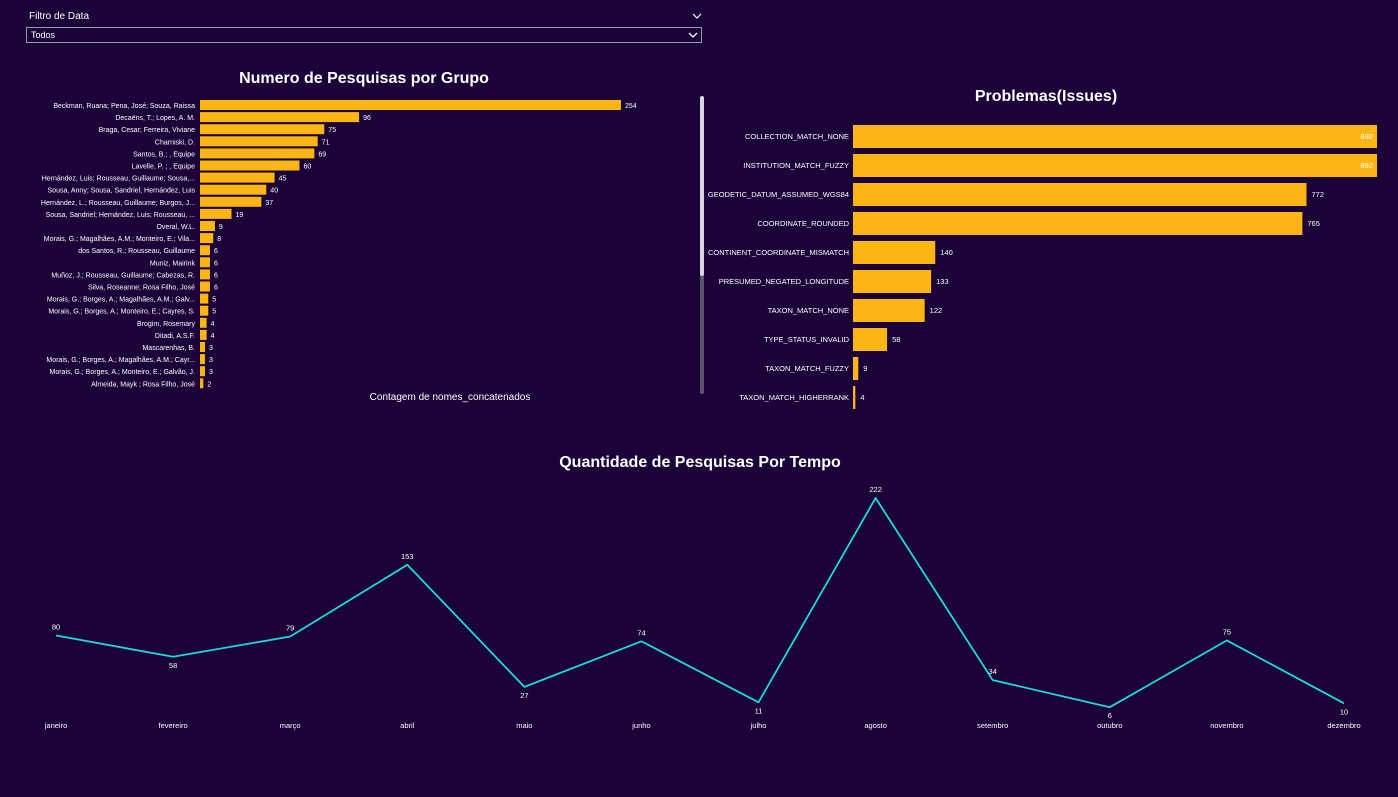 The width and height of the screenshot is (1398, 797). I want to click on time-value-label: 58, so click(173, 665).